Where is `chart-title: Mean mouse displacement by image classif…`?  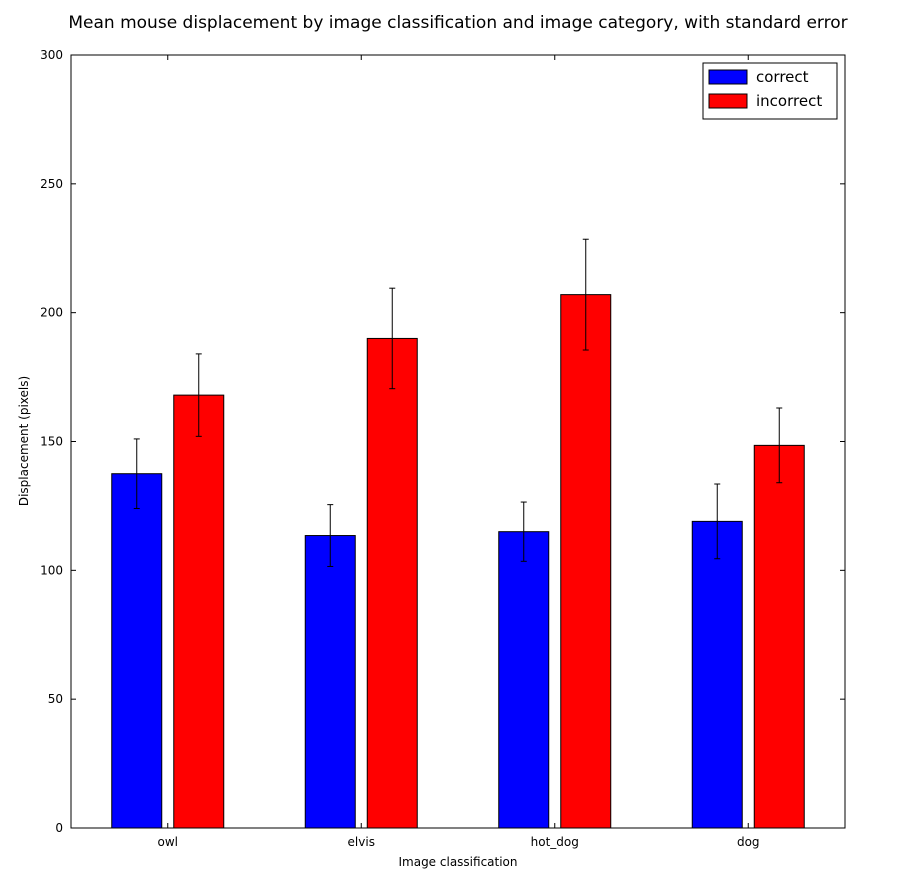 chart-title: Mean mouse displacement by image classif… is located at coordinates (457, 23).